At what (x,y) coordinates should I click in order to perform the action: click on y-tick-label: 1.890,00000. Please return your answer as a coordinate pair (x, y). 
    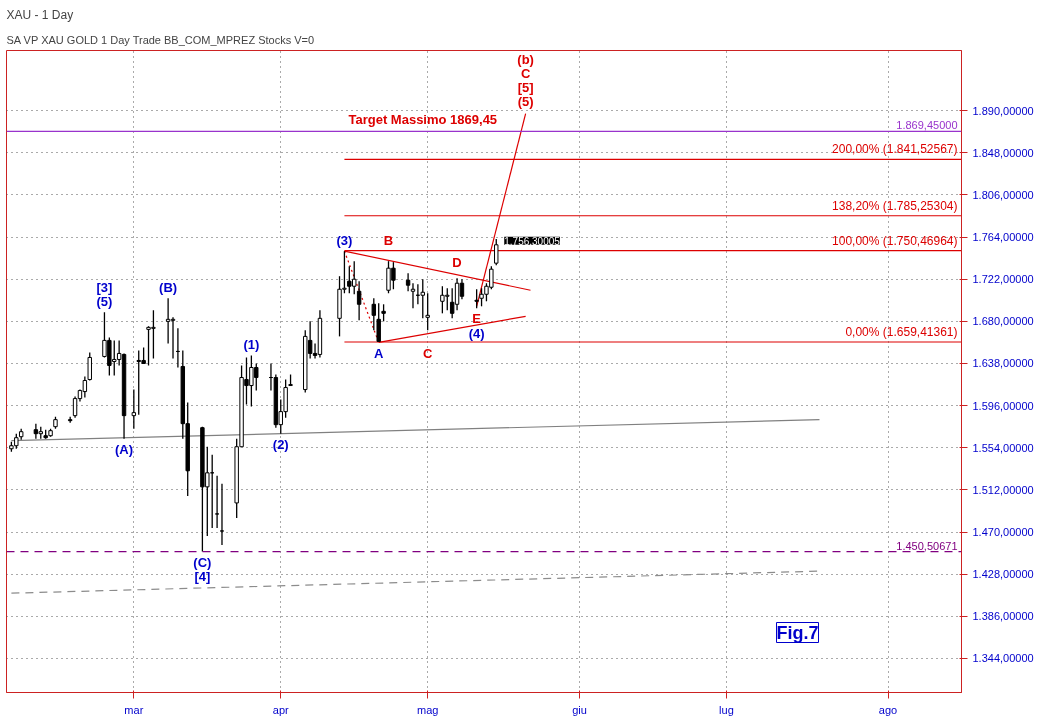
    Looking at the image, I should click on (1003, 110).